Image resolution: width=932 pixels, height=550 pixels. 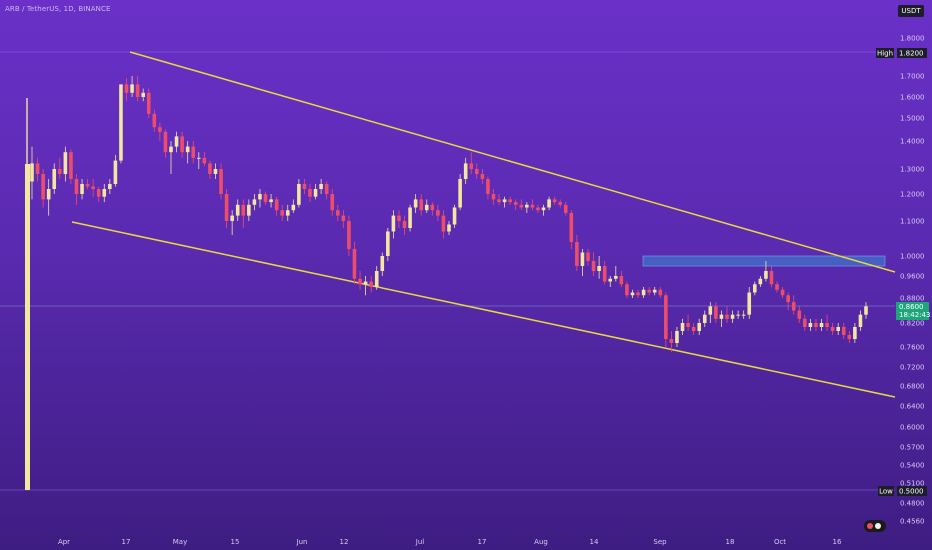 What do you see at coordinates (64, 542) in the screenshot?
I see `time-tick-label: Apr` at bounding box center [64, 542].